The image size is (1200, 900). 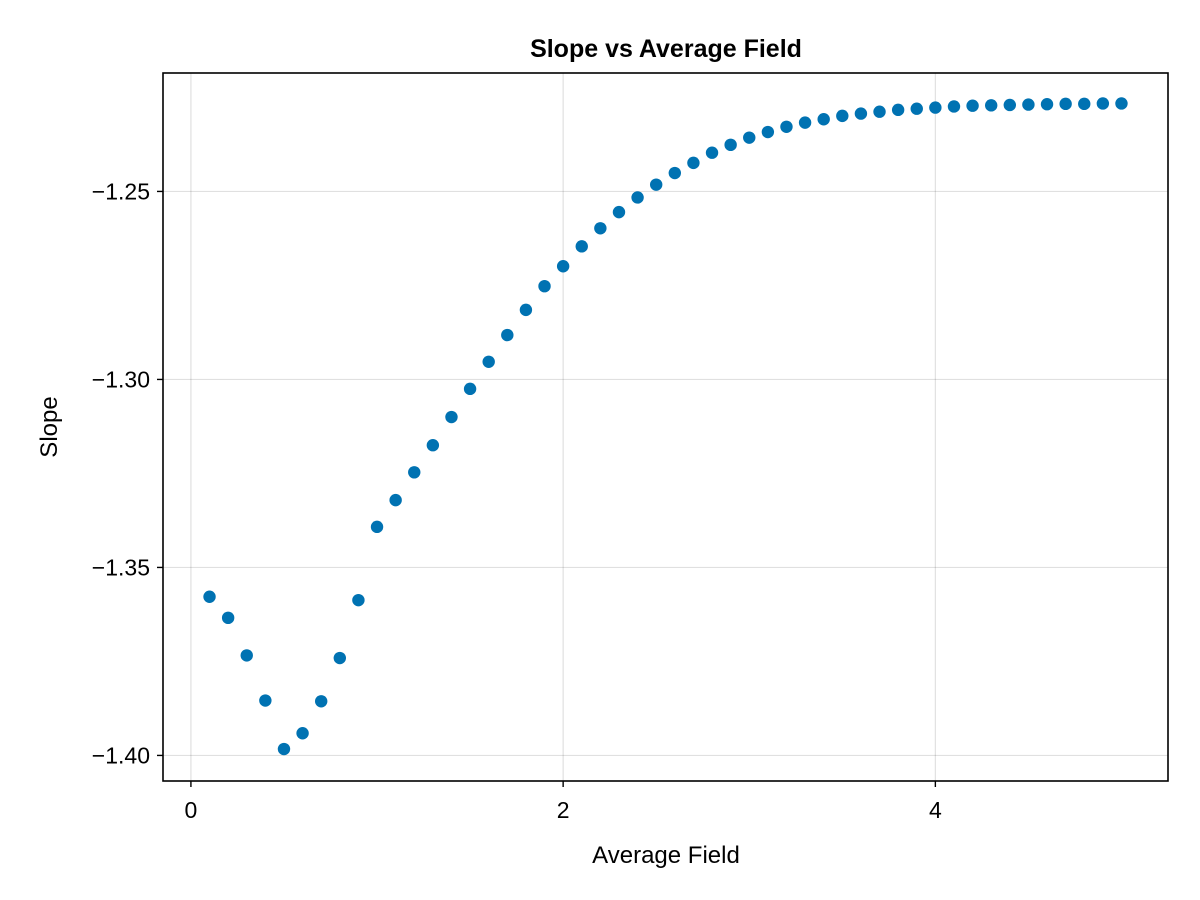 What do you see at coordinates (666, 49) in the screenshot?
I see `chart-title: Slope vs Average Field` at bounding box center [666, 49].